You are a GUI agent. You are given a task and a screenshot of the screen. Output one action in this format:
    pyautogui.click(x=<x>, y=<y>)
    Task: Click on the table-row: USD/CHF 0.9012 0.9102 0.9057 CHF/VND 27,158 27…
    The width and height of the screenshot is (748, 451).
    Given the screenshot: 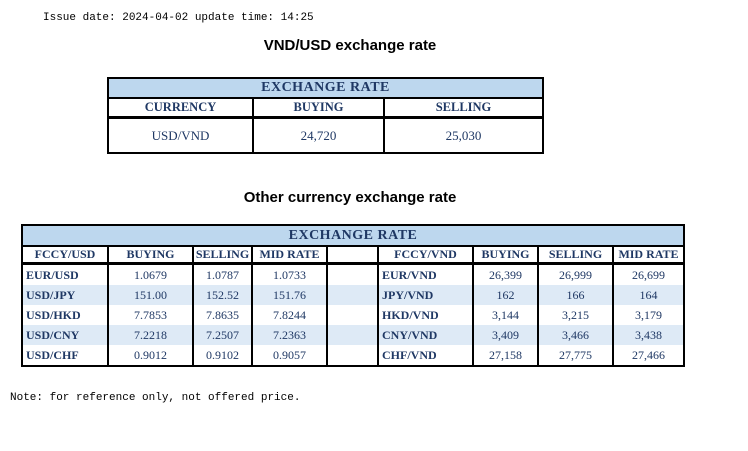 What is the action you would take?
    pyautogui.click(x=353, y=355)
    